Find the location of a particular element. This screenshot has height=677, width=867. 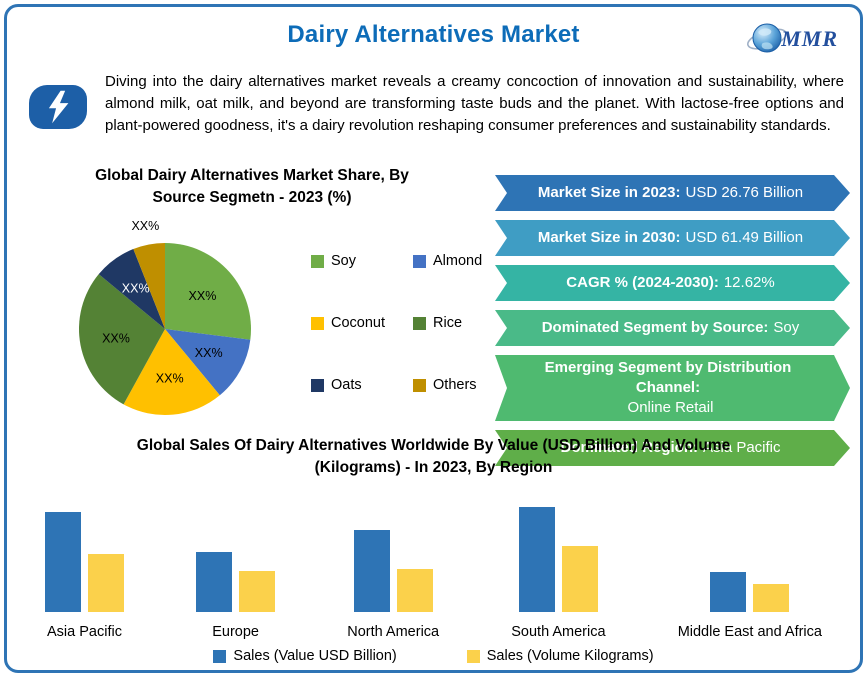

bar-sales-value-usd-billion--middle-east-and-africa is located at coordinates (728, 592).